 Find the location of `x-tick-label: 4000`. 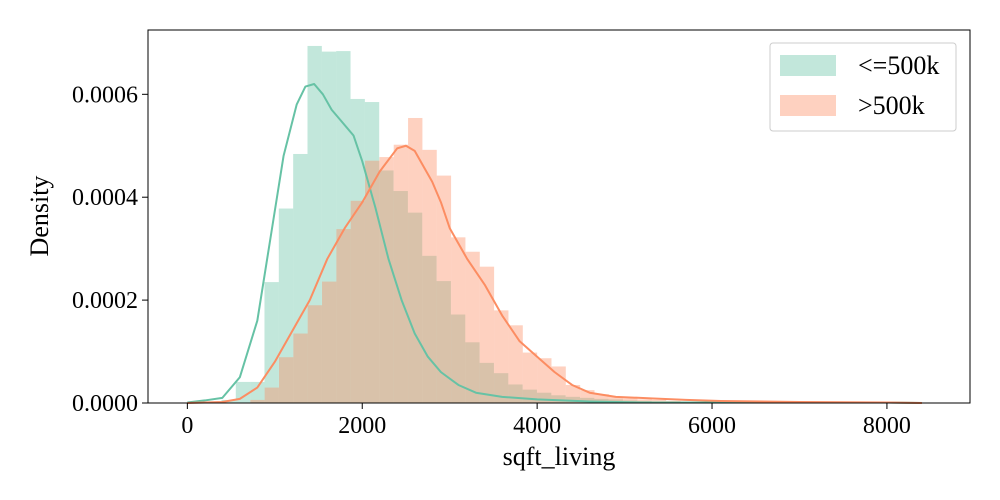

x-tick-label: 4000 is located at coordinates (537, 426).